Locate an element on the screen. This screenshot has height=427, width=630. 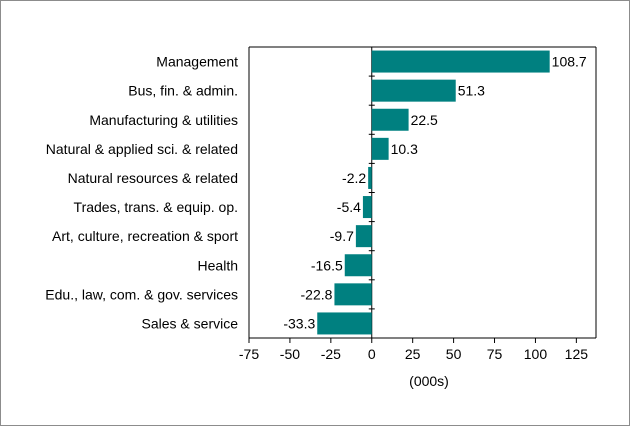
data-label: 10.3 is located at coordinates (404, 149).